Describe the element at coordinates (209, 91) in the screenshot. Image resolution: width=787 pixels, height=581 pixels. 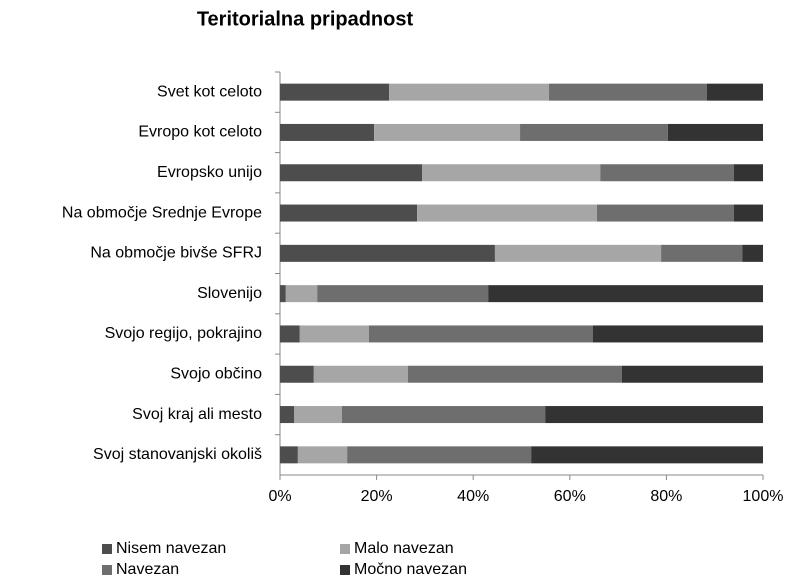
I see `y-tick-label: Svet kot celoto` at that location.